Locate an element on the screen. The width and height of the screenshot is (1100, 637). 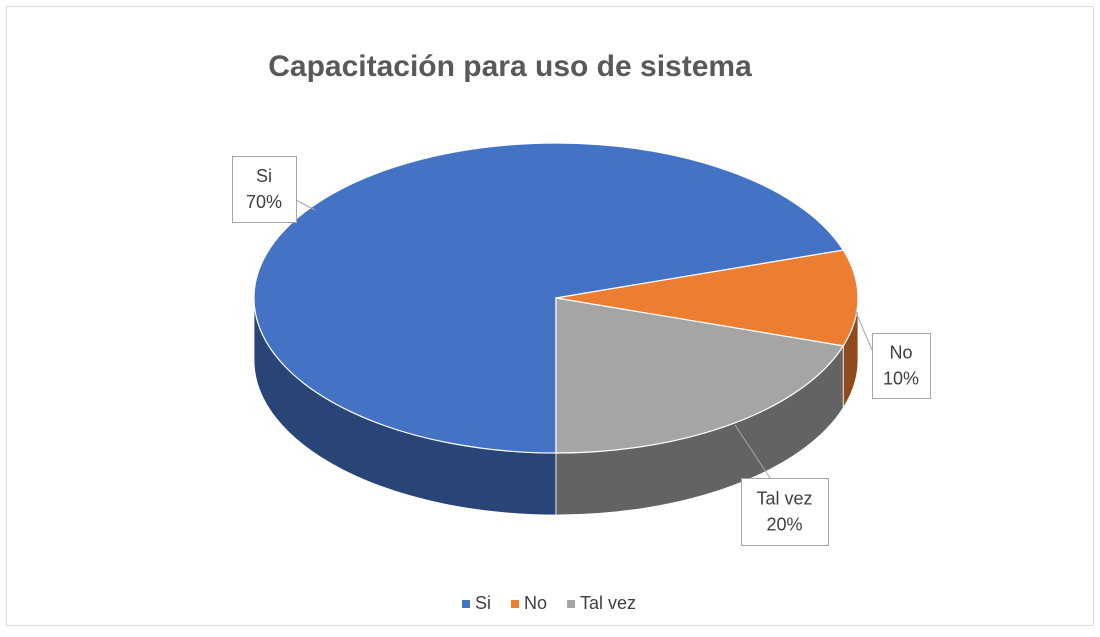
legend-label: Tal vez is located at coordinates (608, 603).